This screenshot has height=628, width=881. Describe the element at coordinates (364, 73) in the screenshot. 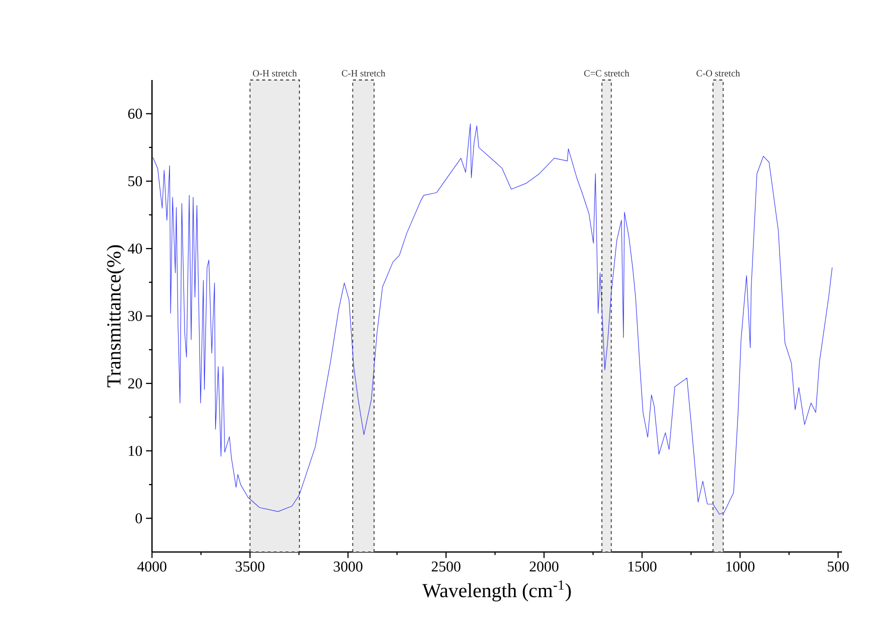

I see `band-label: C-H stretch` at that location.